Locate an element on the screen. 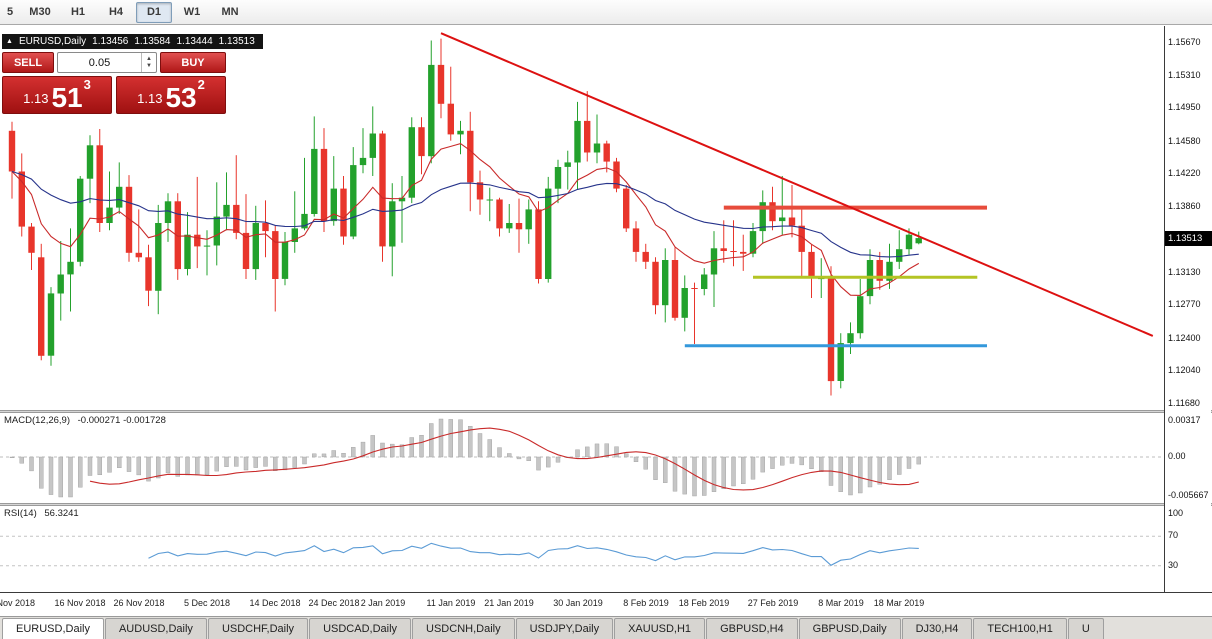  volume-spinner: ▲ ▼ is located at coordinates (148, 62).